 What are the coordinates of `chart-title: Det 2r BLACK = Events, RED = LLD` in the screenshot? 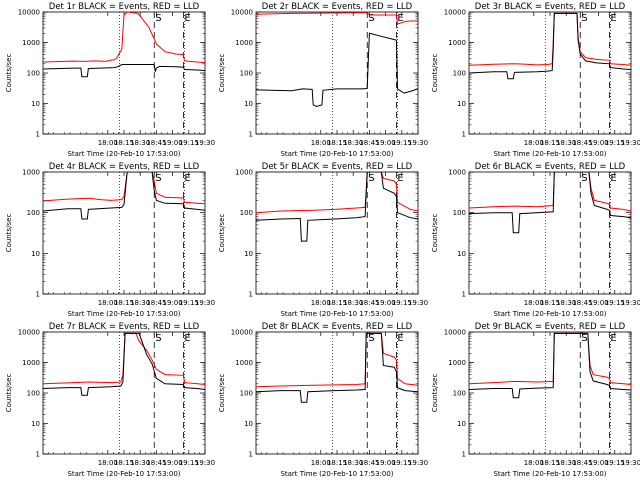 It's located at (337, 7).